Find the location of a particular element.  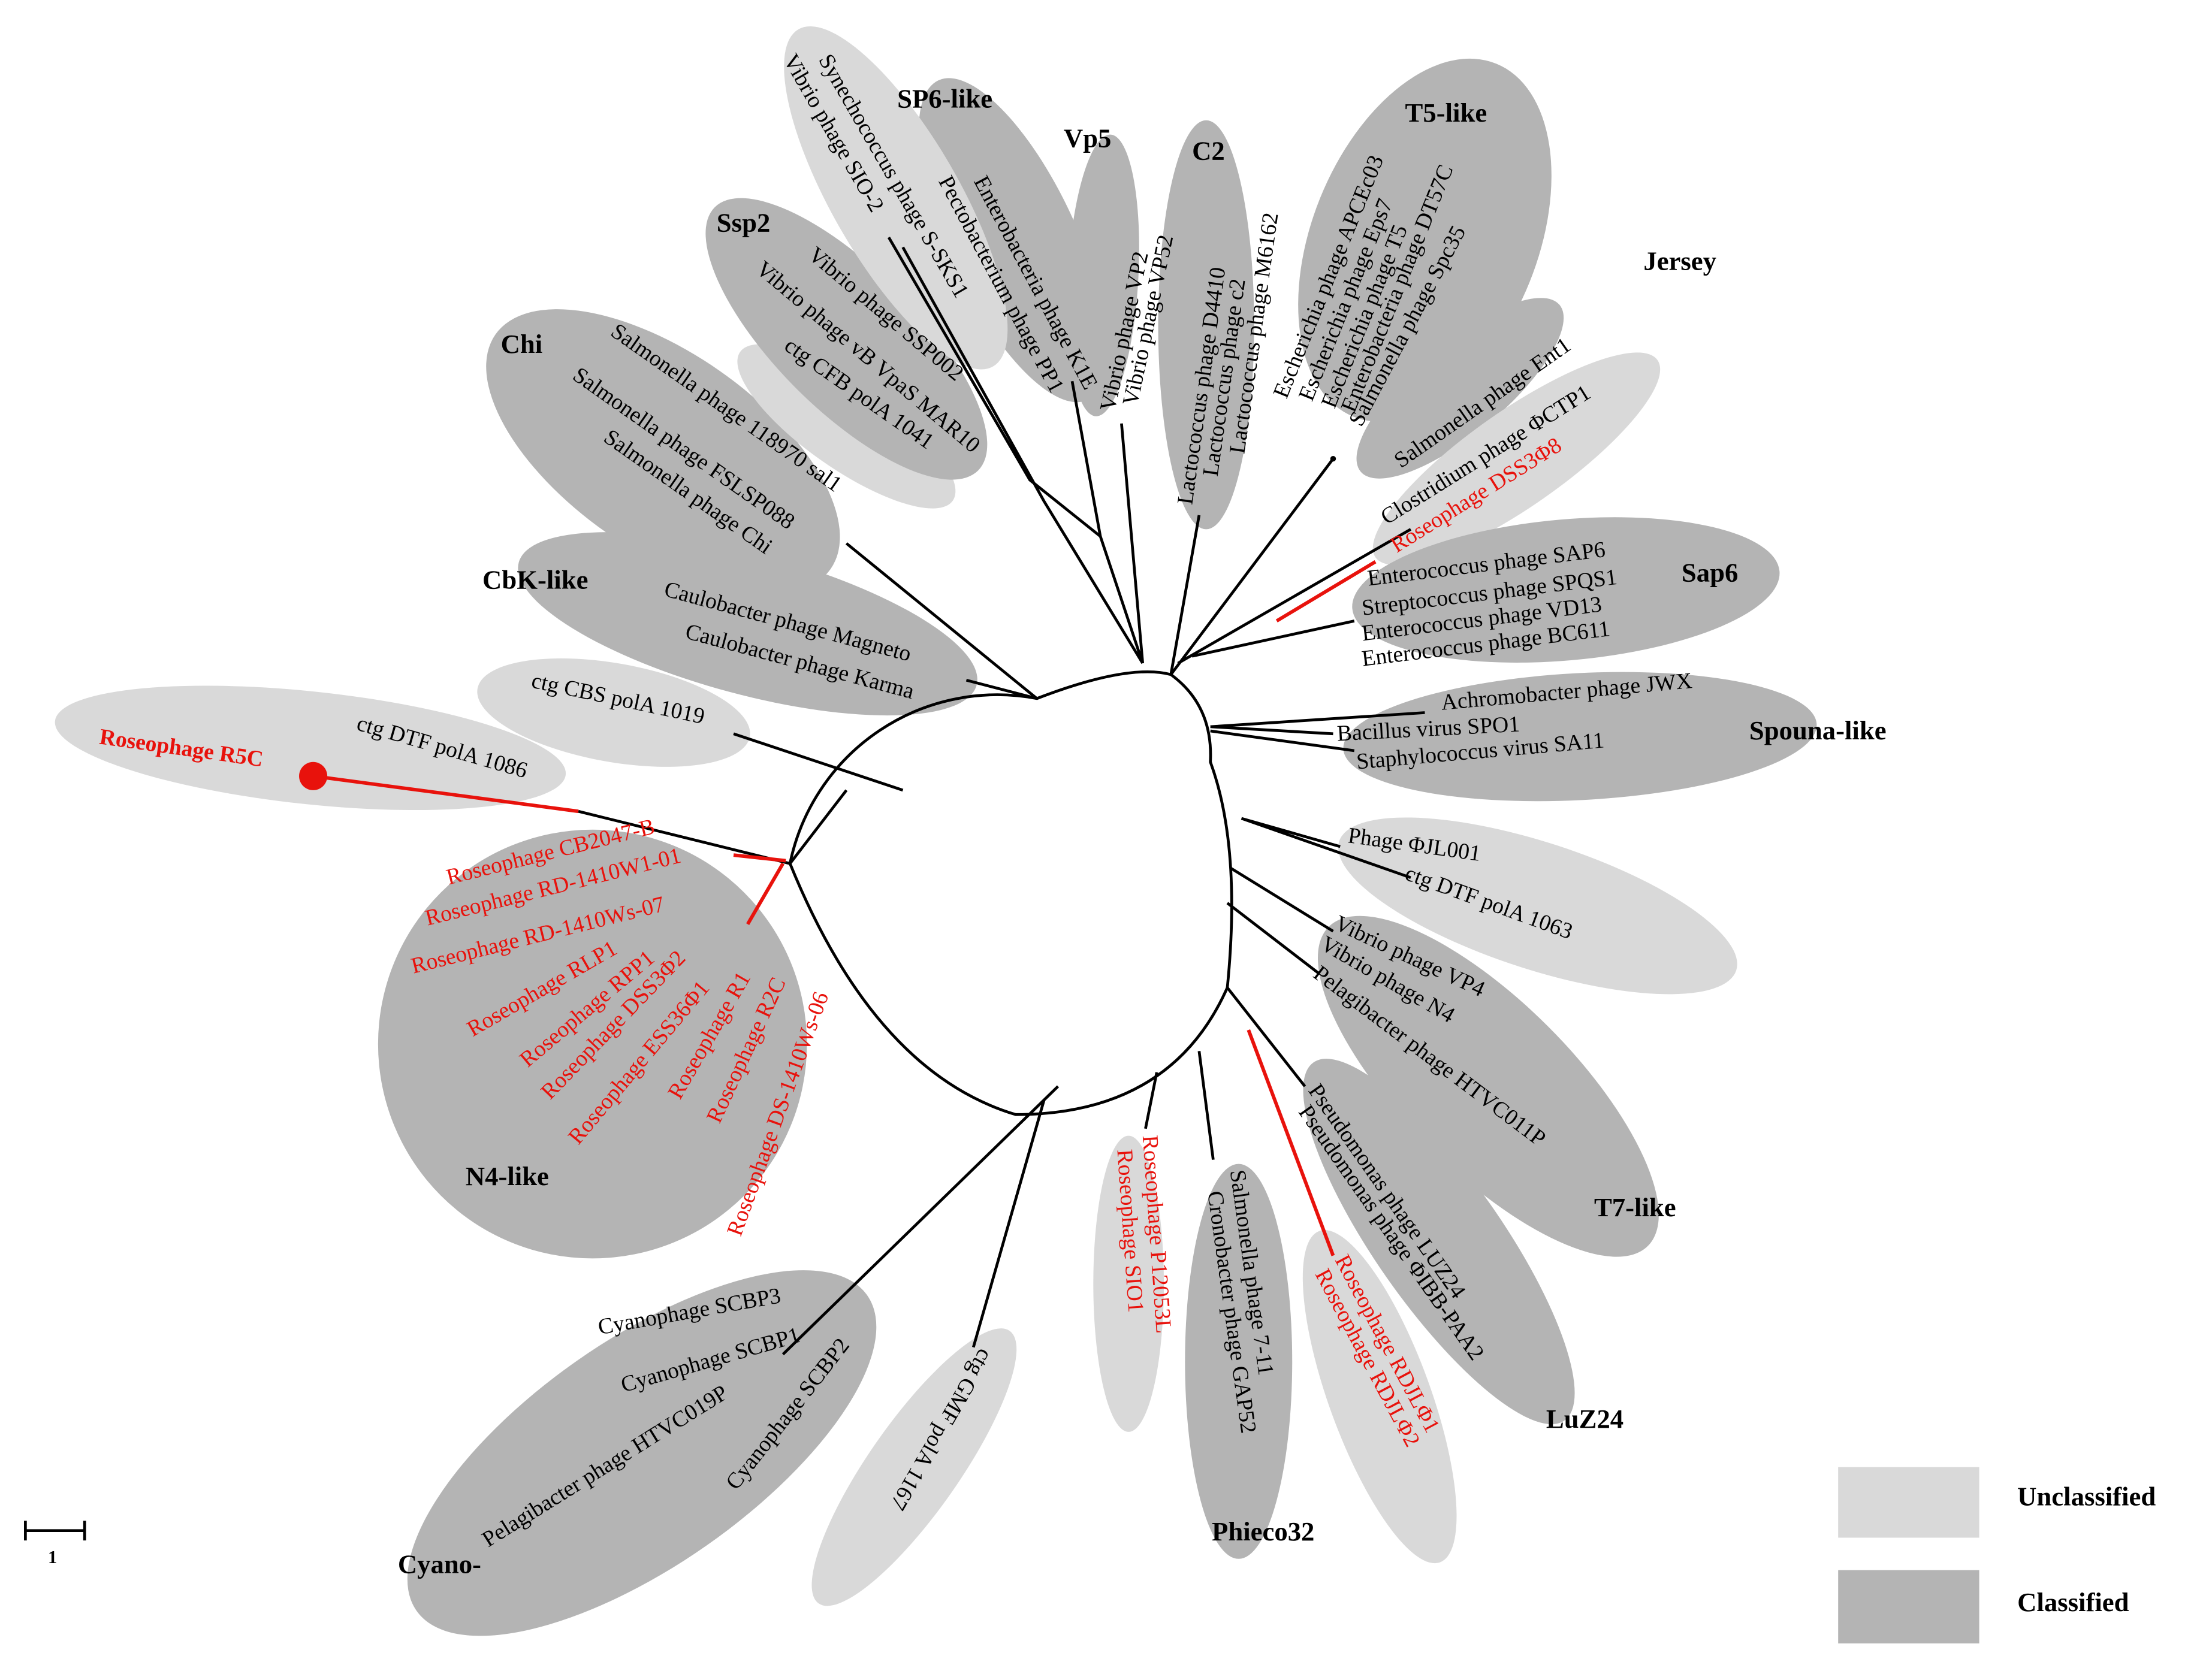

clade-label: T5-like is located at coordinates (1446, 113).